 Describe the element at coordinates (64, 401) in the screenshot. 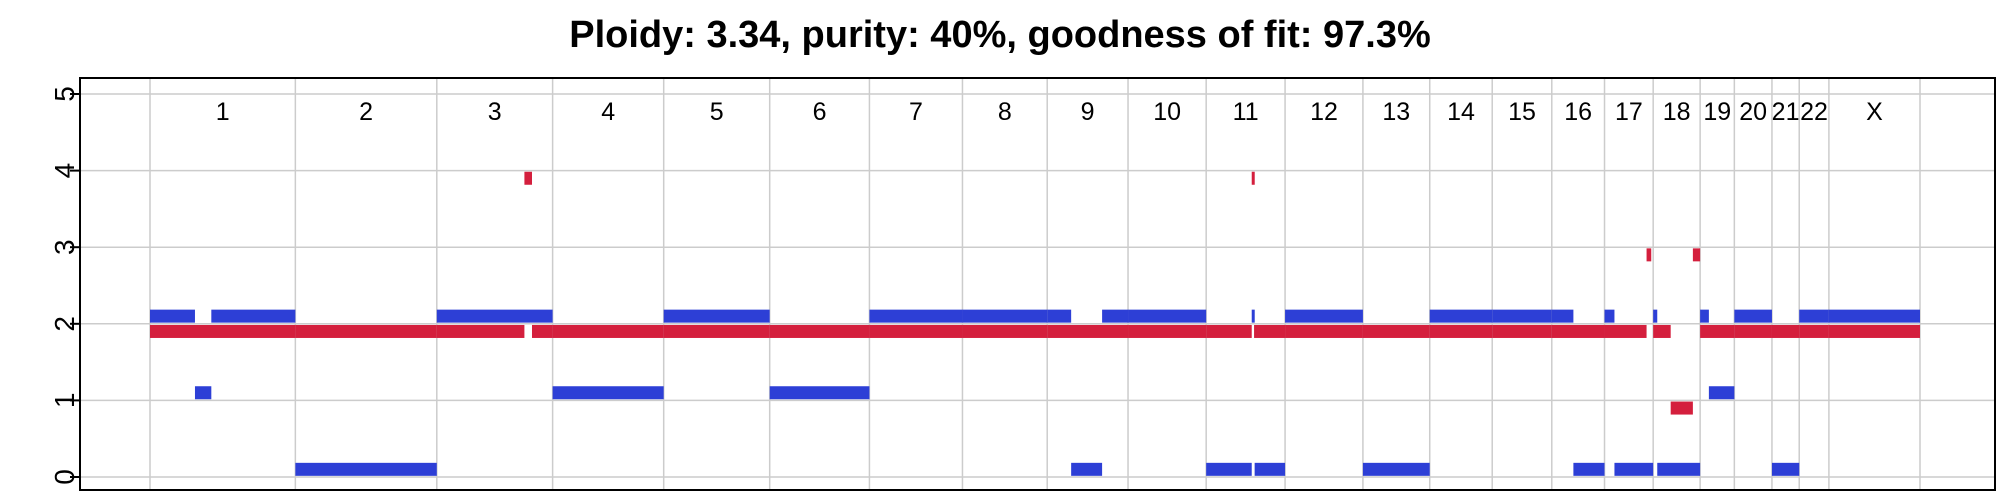

I see `y-tick-label: 1` at that location.